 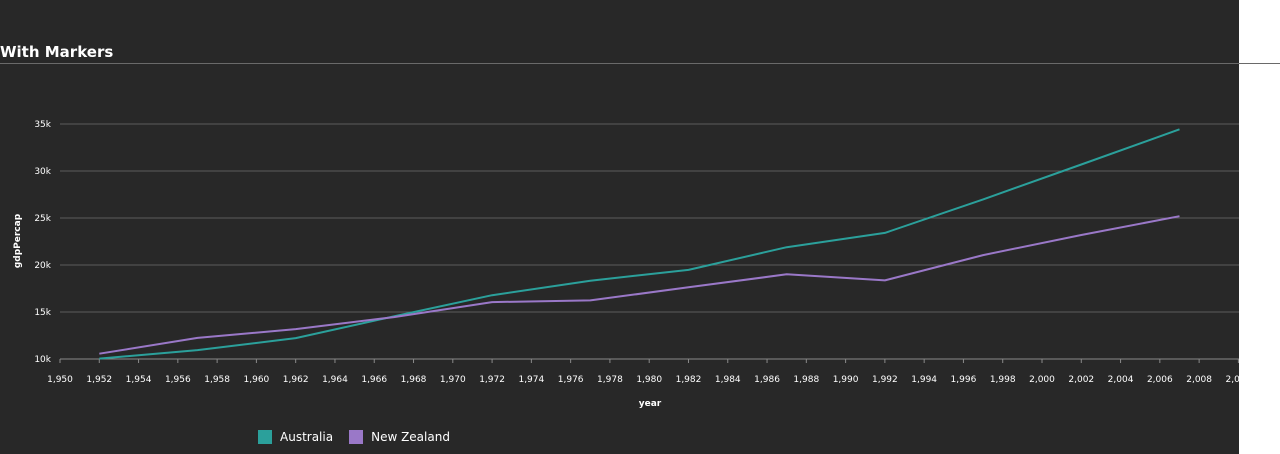 I want to click on x-tick-label: 1,964, so click(x=335, y=380).